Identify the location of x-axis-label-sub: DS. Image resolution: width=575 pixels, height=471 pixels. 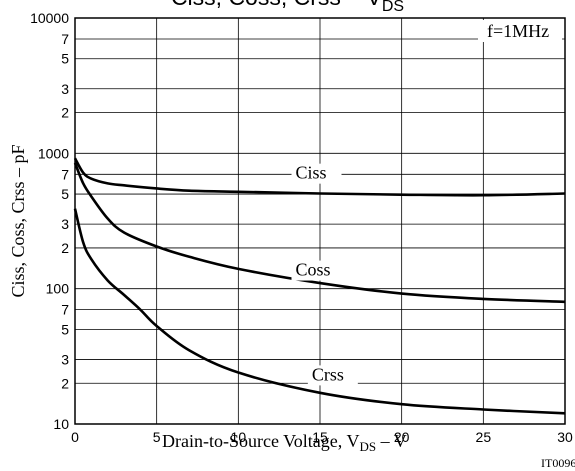
(367, 446).